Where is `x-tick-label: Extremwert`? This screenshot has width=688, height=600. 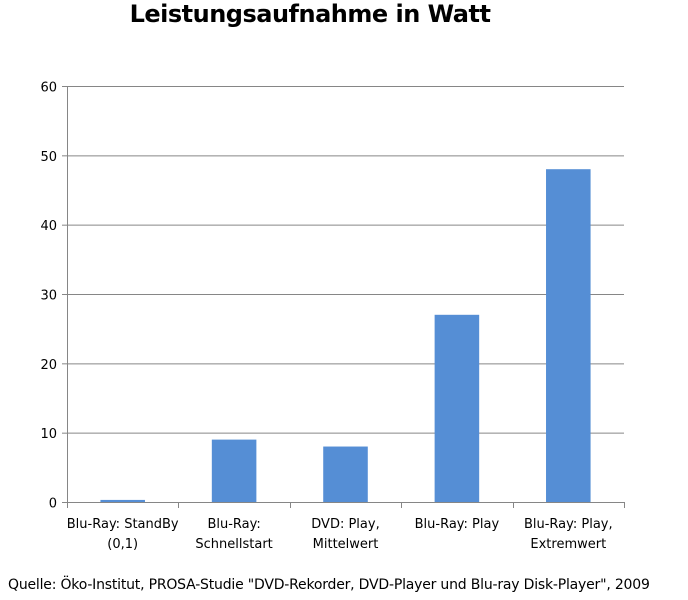
x-tick-label: Extremwert is located at coordinates (568, 544).